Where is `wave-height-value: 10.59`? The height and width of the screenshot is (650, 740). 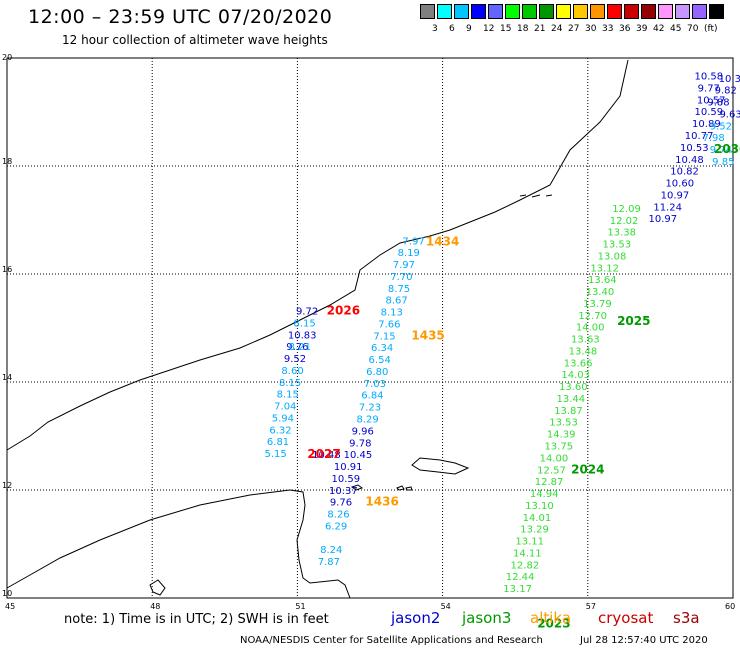 wave-height-value: 10.59 is located at coordinates (708, 112).